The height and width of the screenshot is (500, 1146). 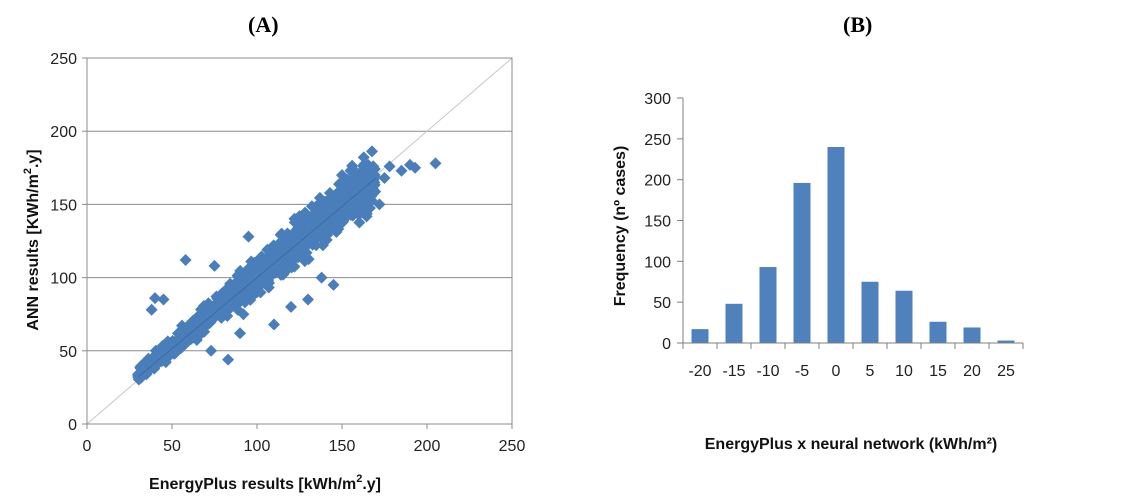 I want to click on scatter-y-axis-label: ANN results [KWh/m2.y], so click(x=32, y=239).